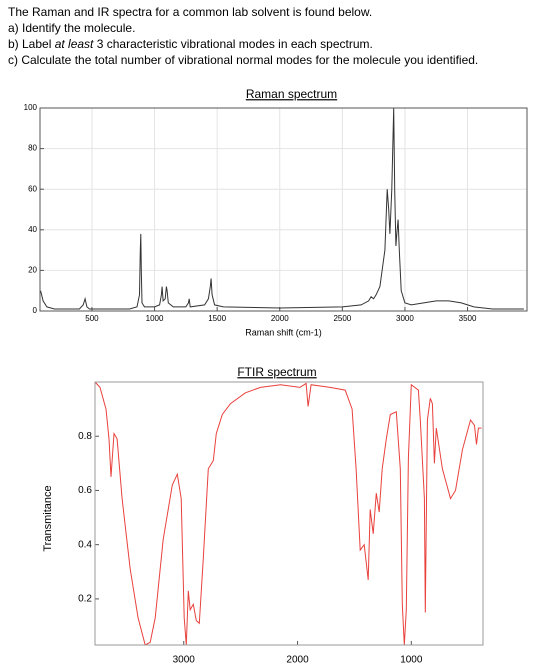 Image resolution: width=538 pixels, height=672 pixels. Describe the element at coordinates (32, 270) in the screenshot. I see `y-tick-label: 20` at that location.